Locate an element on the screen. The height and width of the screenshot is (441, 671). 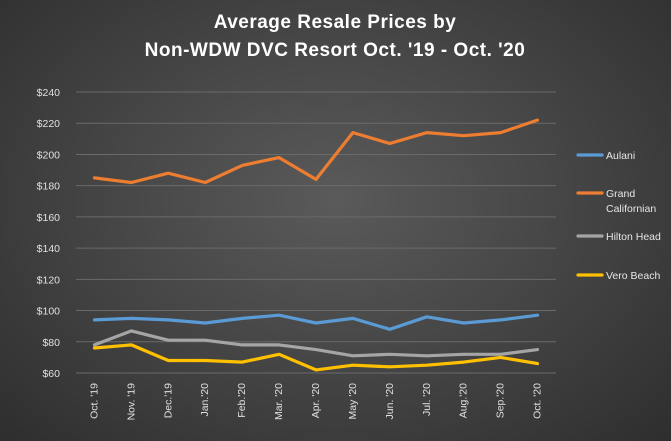
y-tick-label: $80 is located at coordinates (51, 343).